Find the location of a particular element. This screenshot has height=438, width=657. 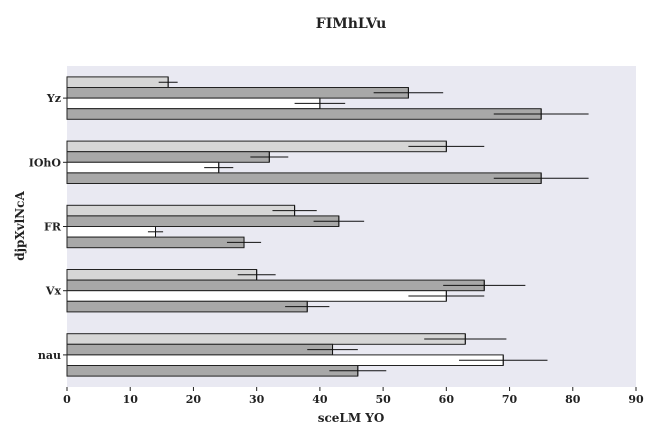

x-axis: 0 10 20 30 40 50 60 70 80 90 is located at coordinates (353, 396).